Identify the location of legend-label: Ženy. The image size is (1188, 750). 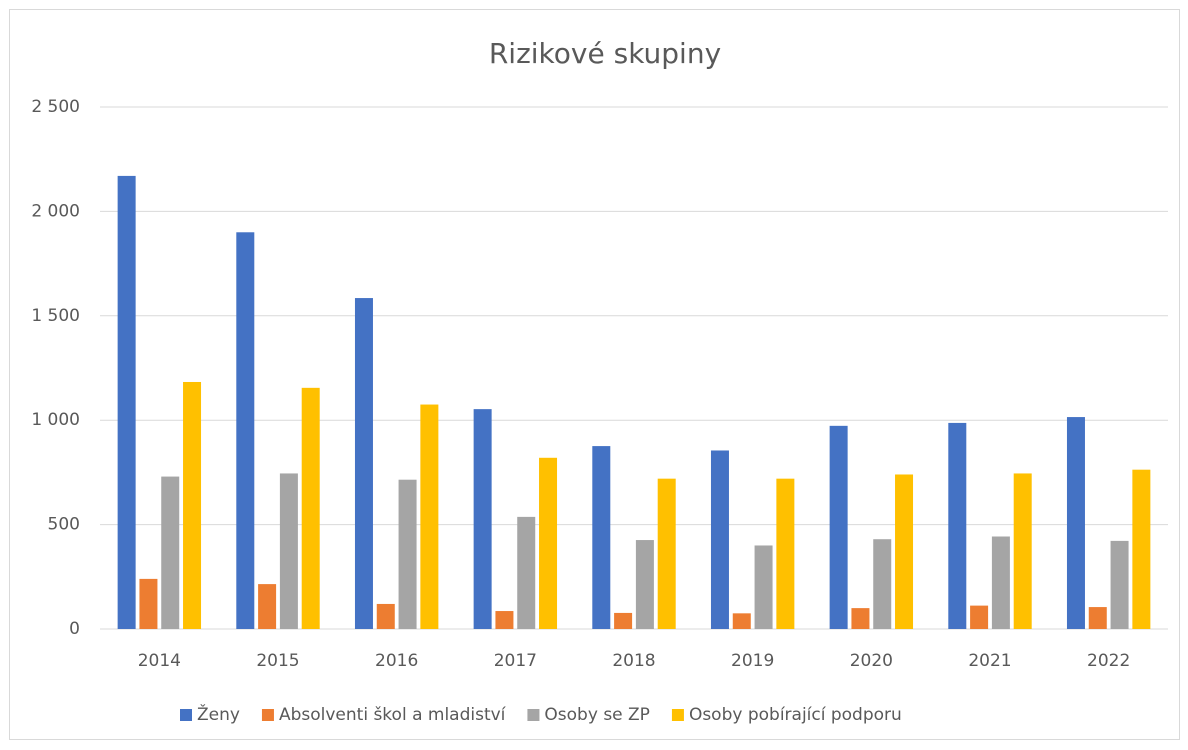
(218, 714).